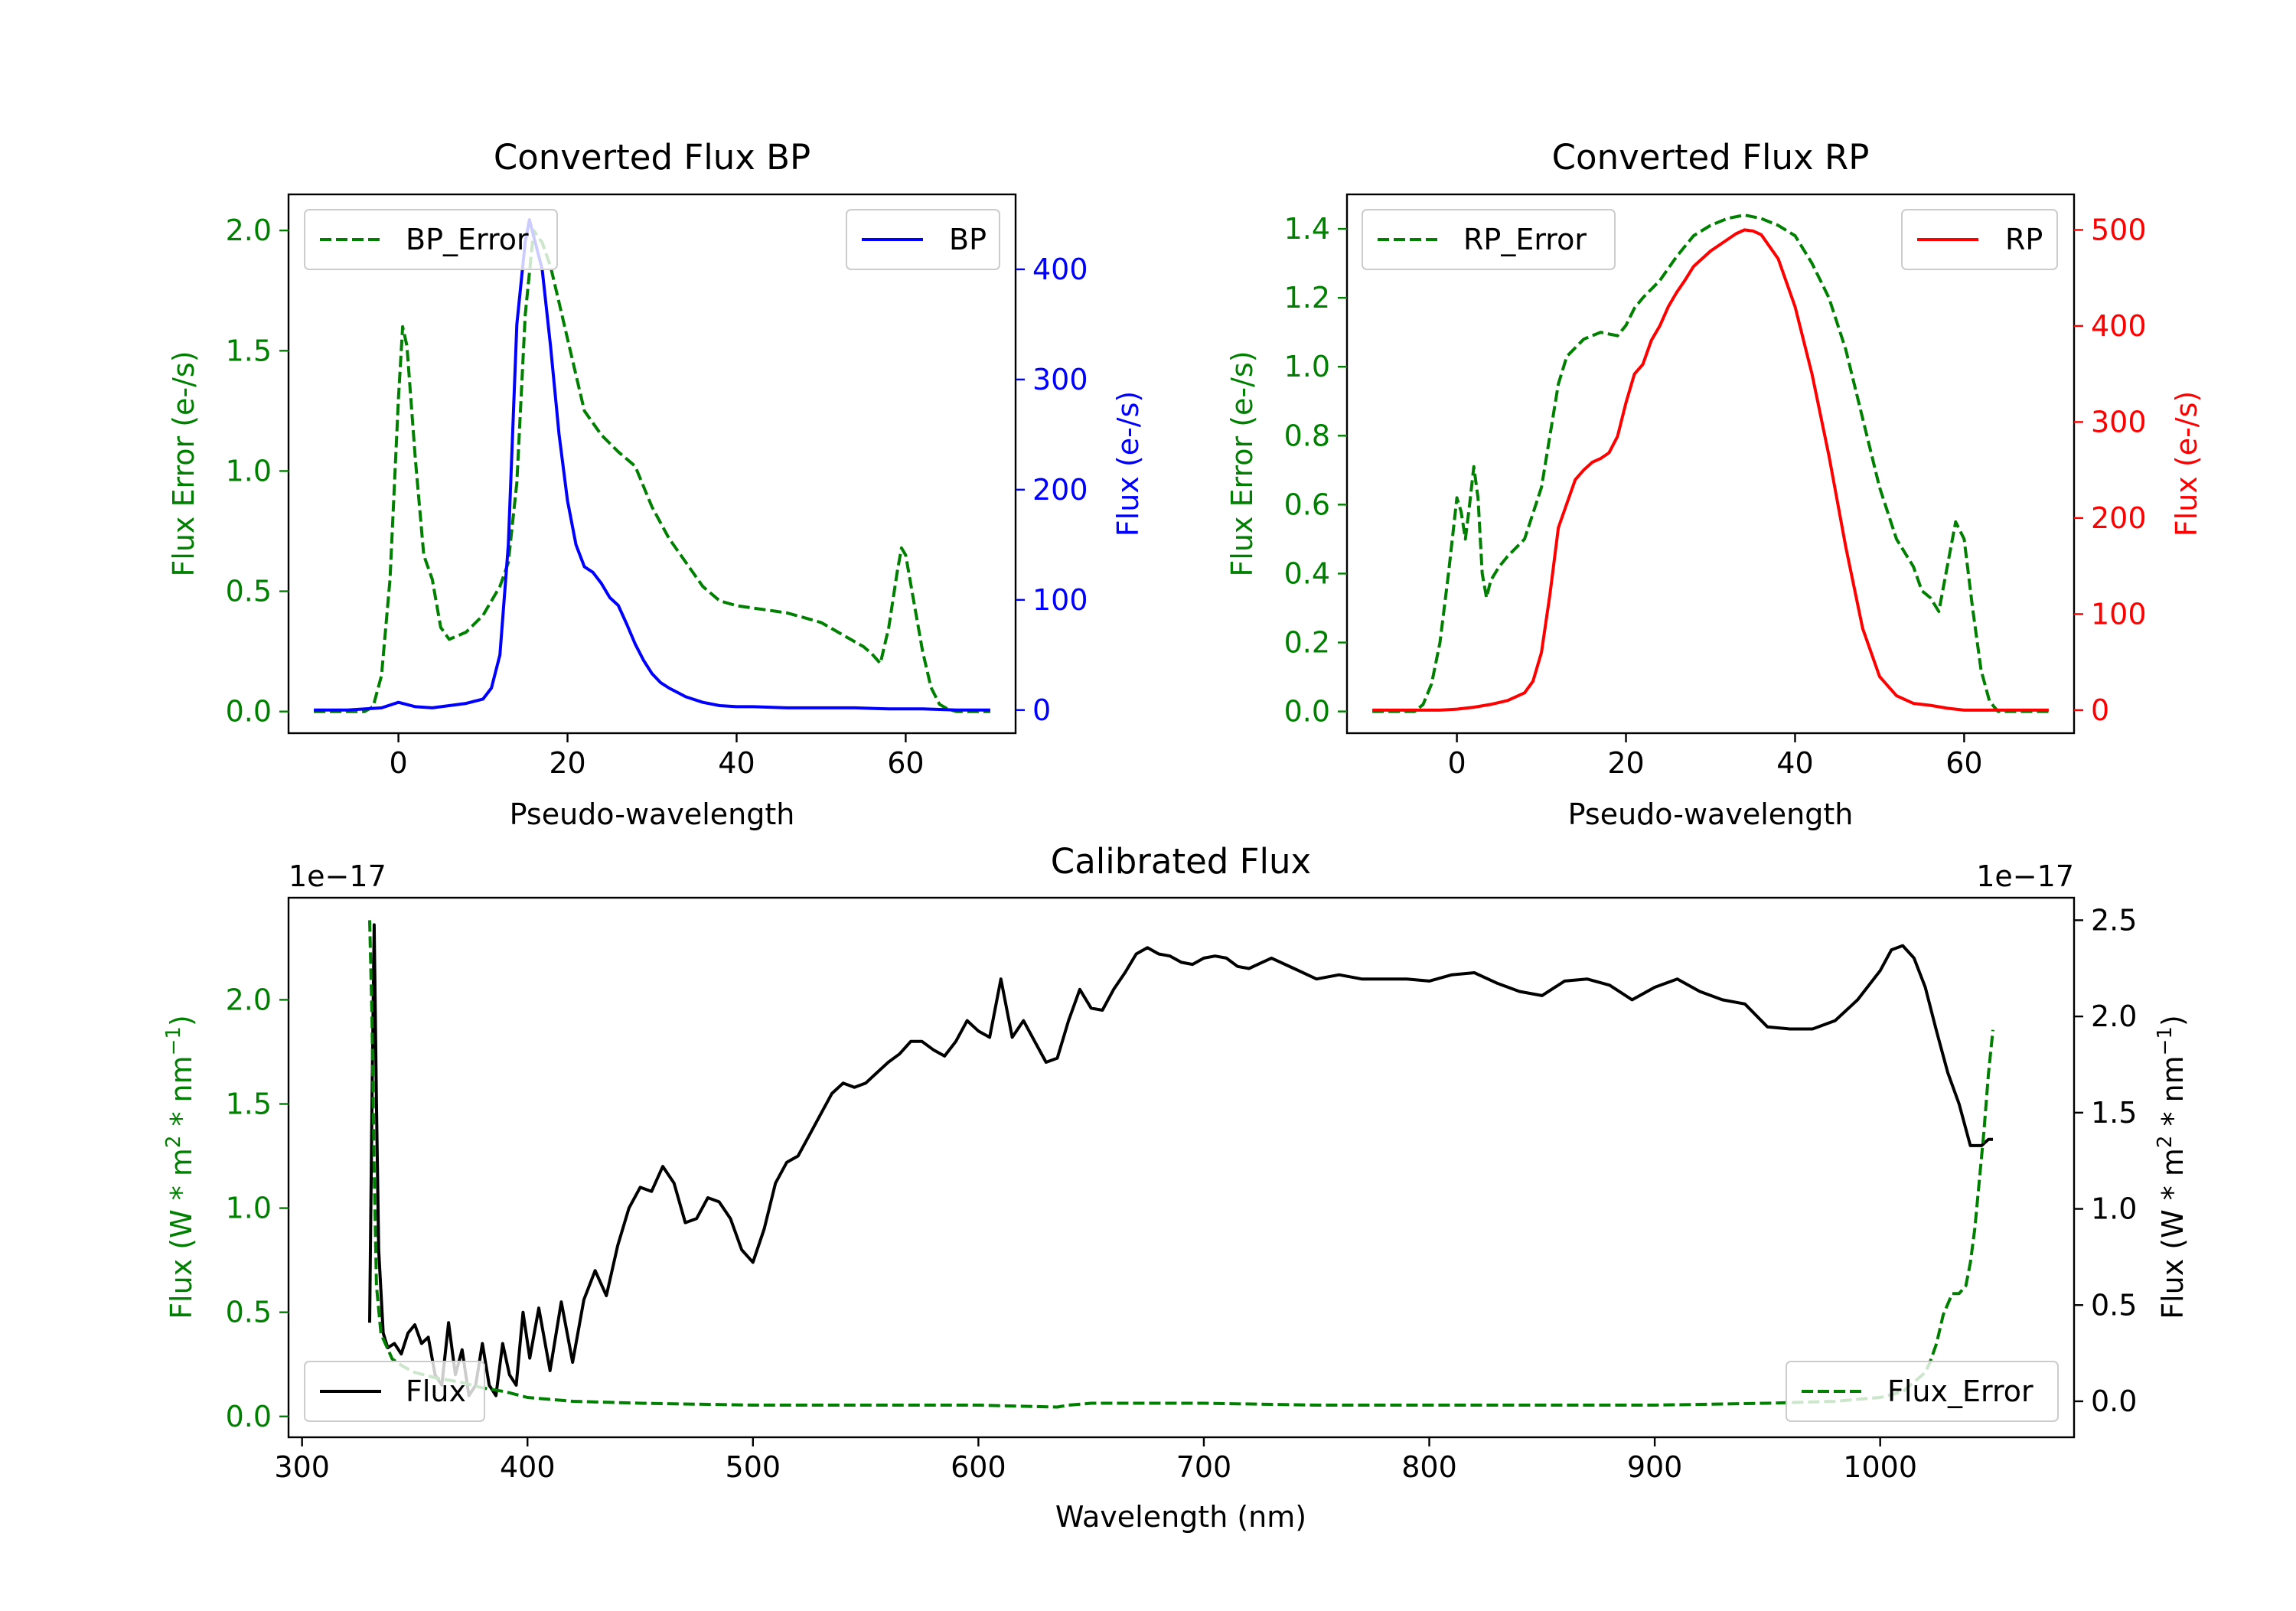 Image resolution: width=2296 pixels, height=1611 pixels. I want to click on cal-left-tick-label: 0.0, so click(249, 1416).